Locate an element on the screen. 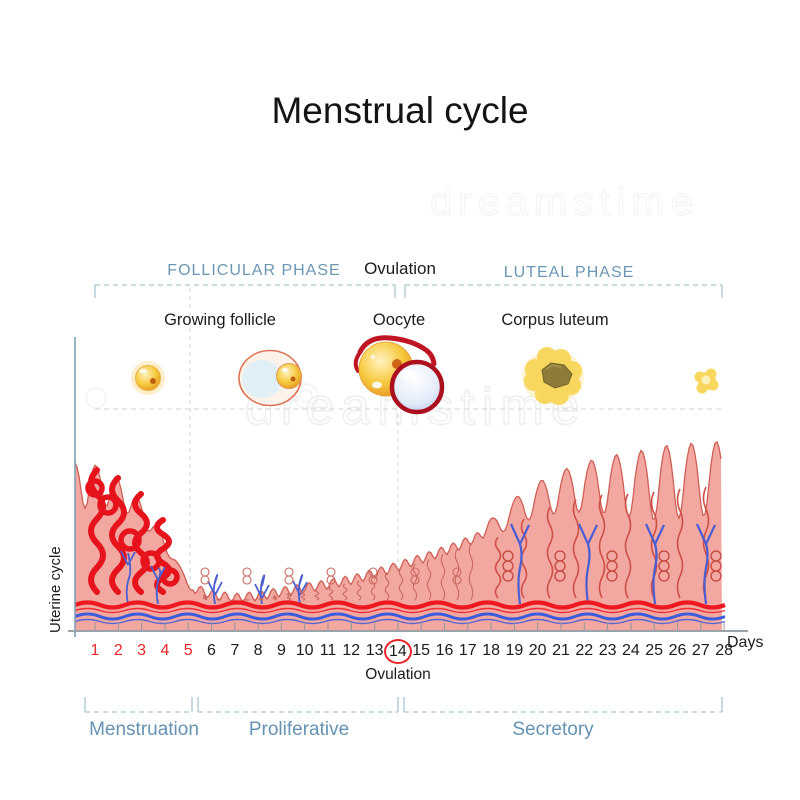 This screenshot has width=800, height=800. day-number: 9 is located at coordinates (281, 650).